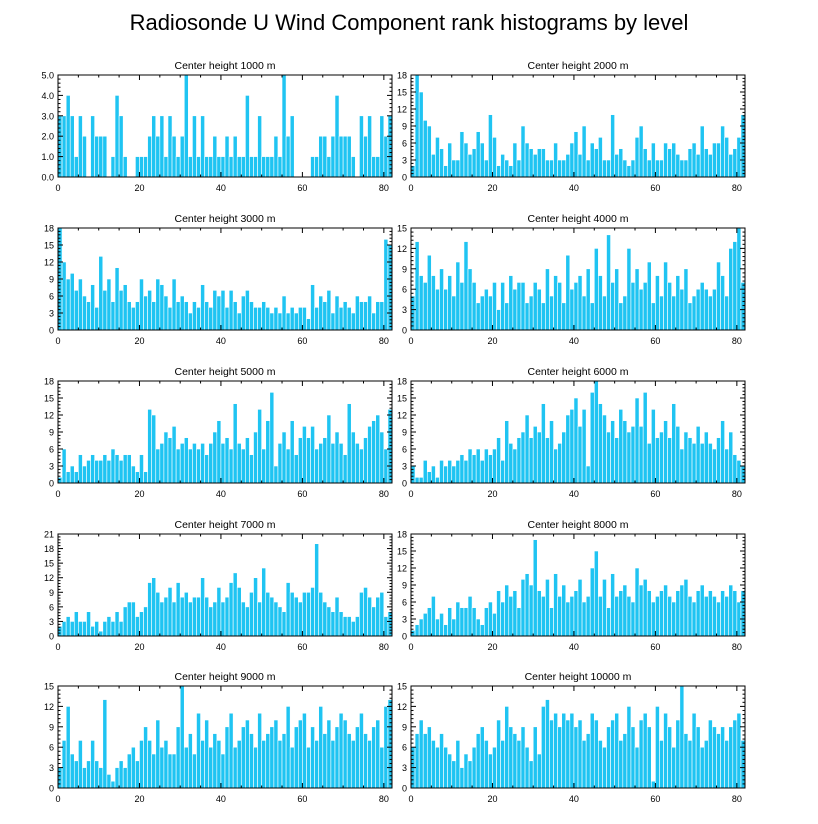  What do you see at coordinates (492, 647) in the screenshot?
I see `panel-8-xtick-label-1: 20` at bounding box center [492, 647].